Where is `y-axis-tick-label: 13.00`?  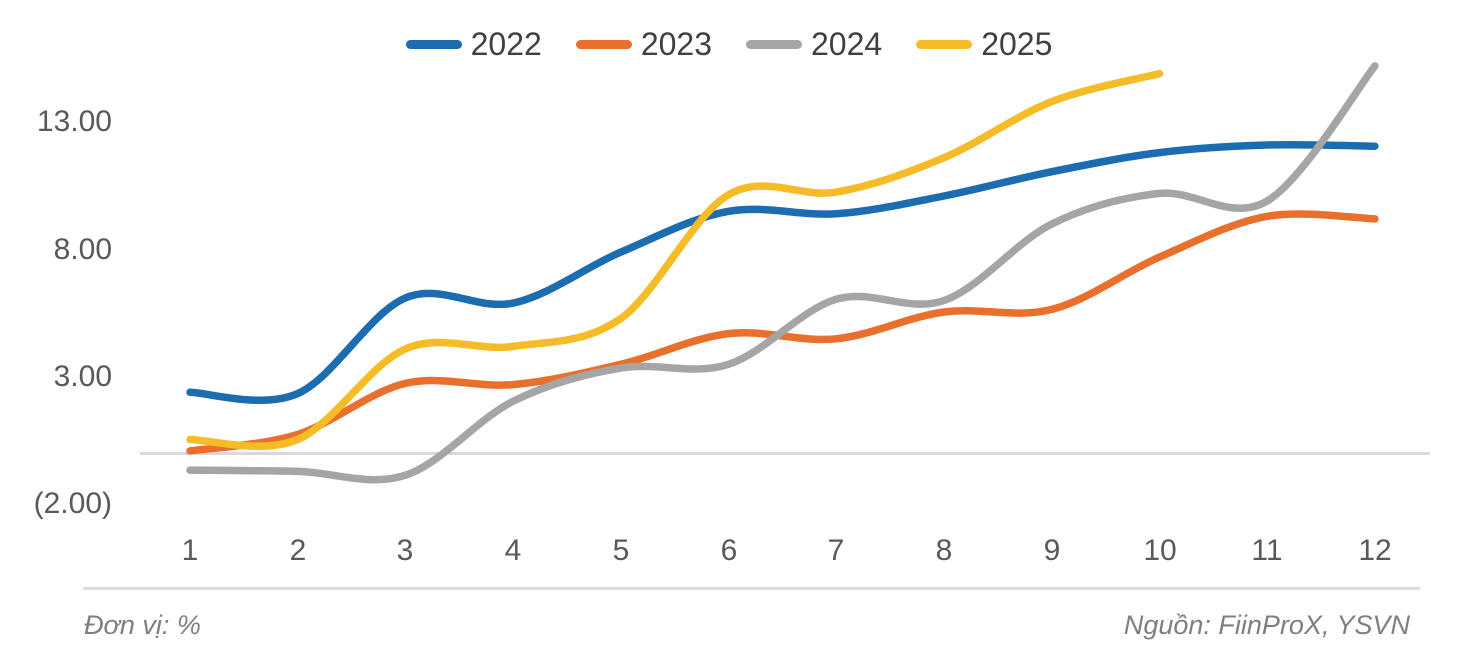
y-axis-tick-label: 13.00 is located at coordinates (74, 121).